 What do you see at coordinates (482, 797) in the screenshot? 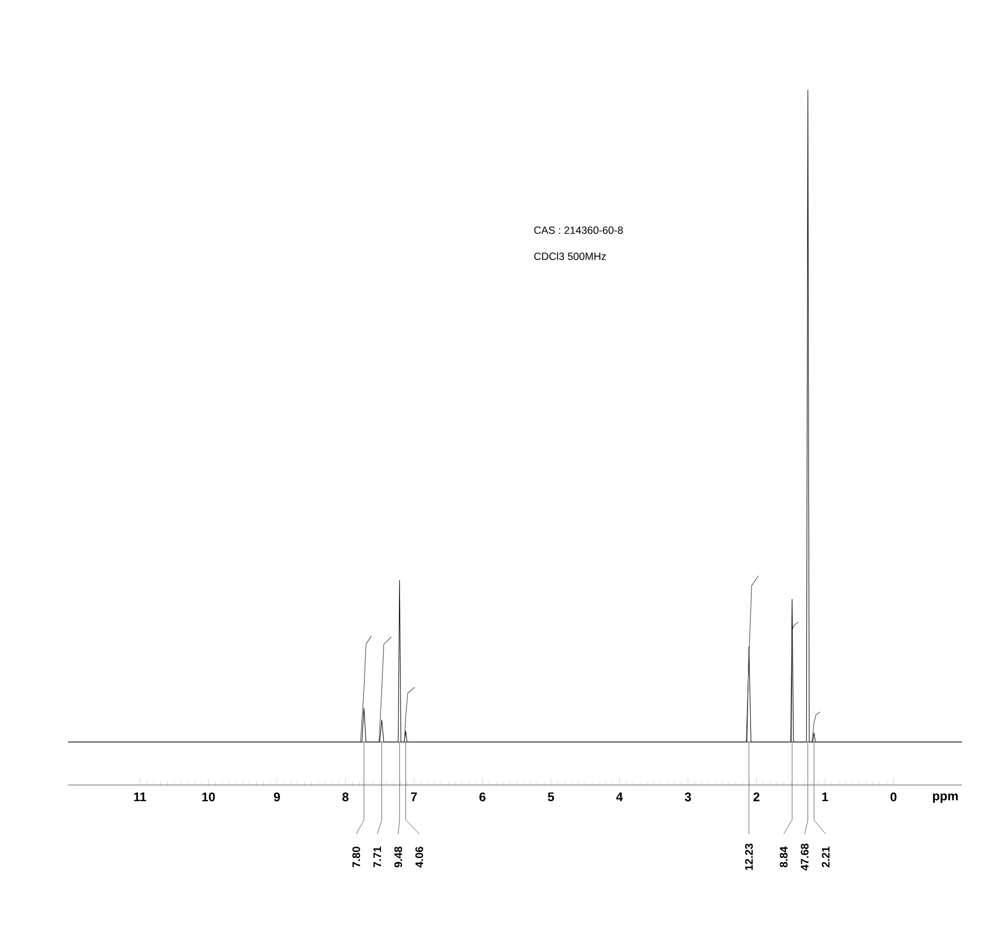
I see `x-tick-label: 6` at bounding box center [482, 797].